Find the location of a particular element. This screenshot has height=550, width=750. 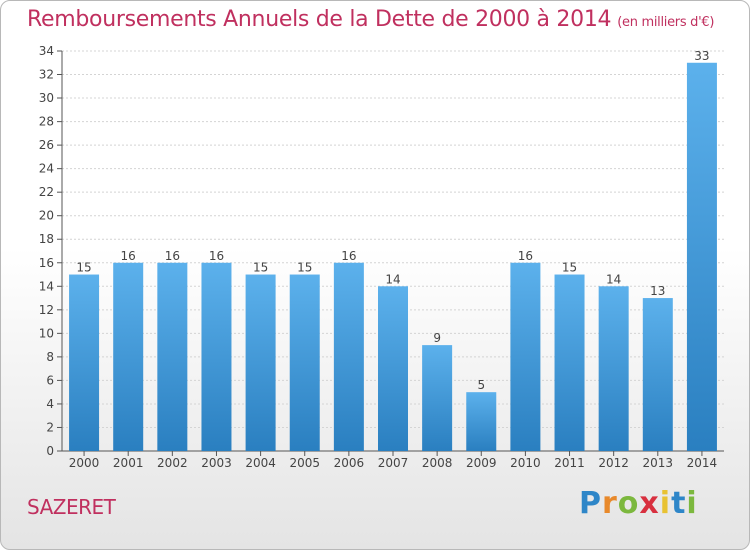

commune-name: SAZERET is located at coordinates (71, 507).